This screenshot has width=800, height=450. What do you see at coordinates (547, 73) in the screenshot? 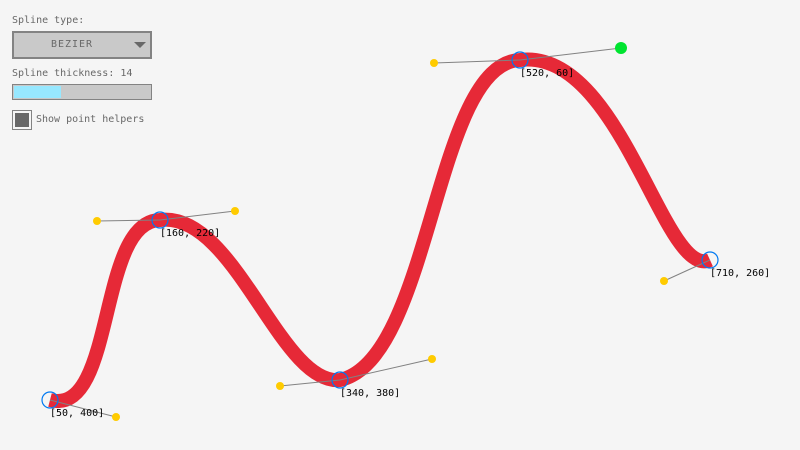
I see `point-coordinate-label: [520, 60]` at bounding box center [547, 73].